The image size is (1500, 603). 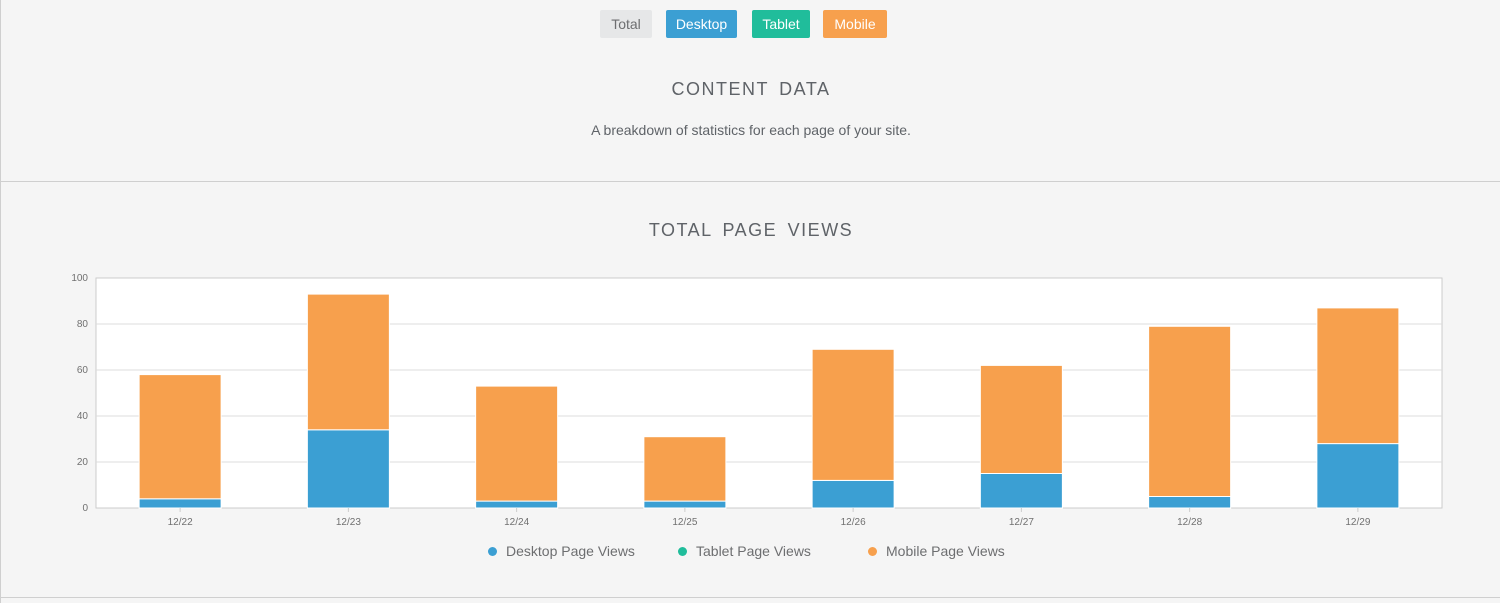 I want to click on section-divider, so click(x=750, y=181).